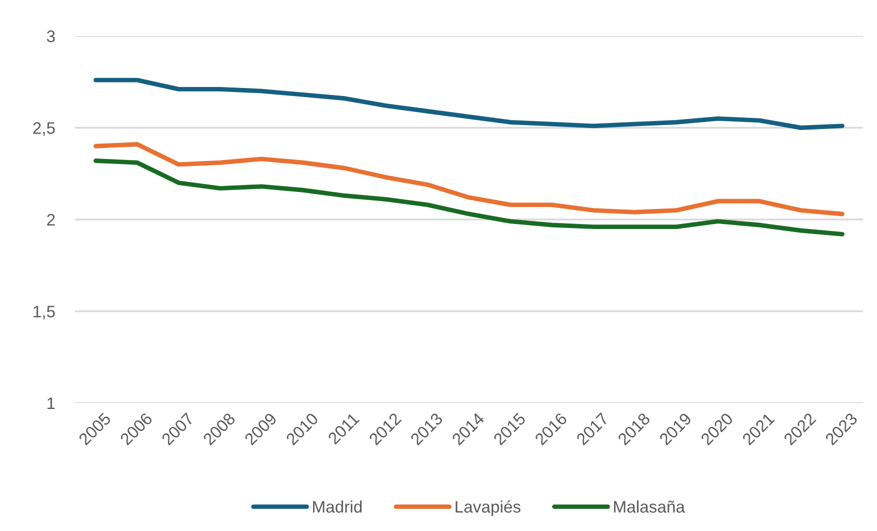  What do you see at coordinates (337, 506) in the screenshot?
I see `legend-label: Madrid` at bounding box center [337, 506].